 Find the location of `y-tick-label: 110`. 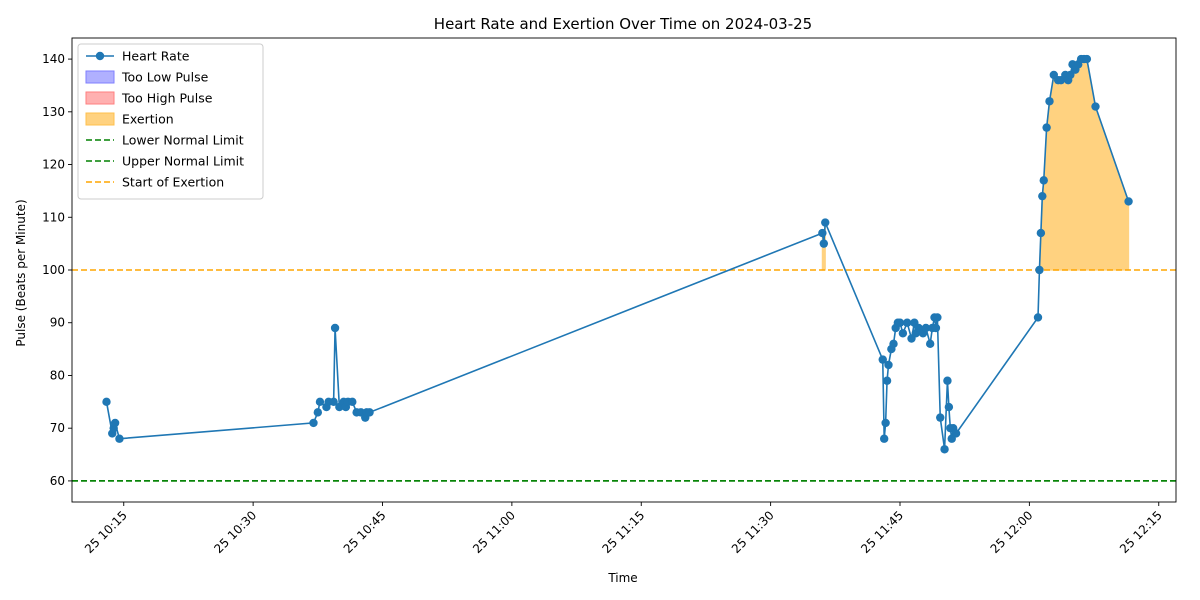

y-tick-label: 110 is located at coordinates (53, 217).